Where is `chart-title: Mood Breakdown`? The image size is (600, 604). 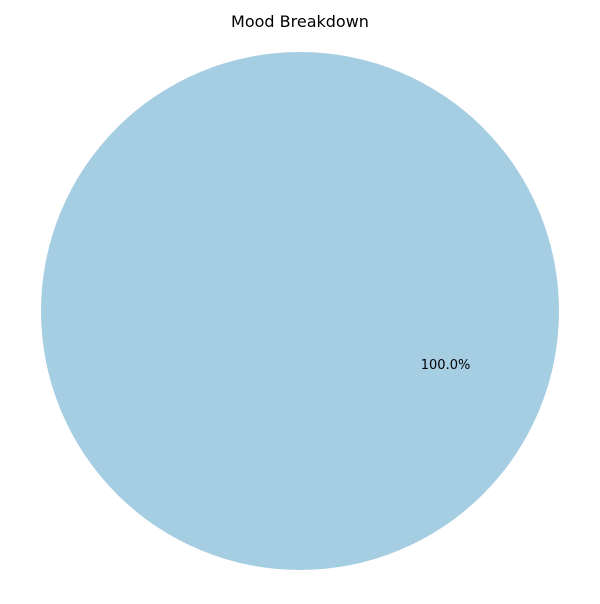 chart-title: Mood Breakdown is located at coordinates (300, 21).